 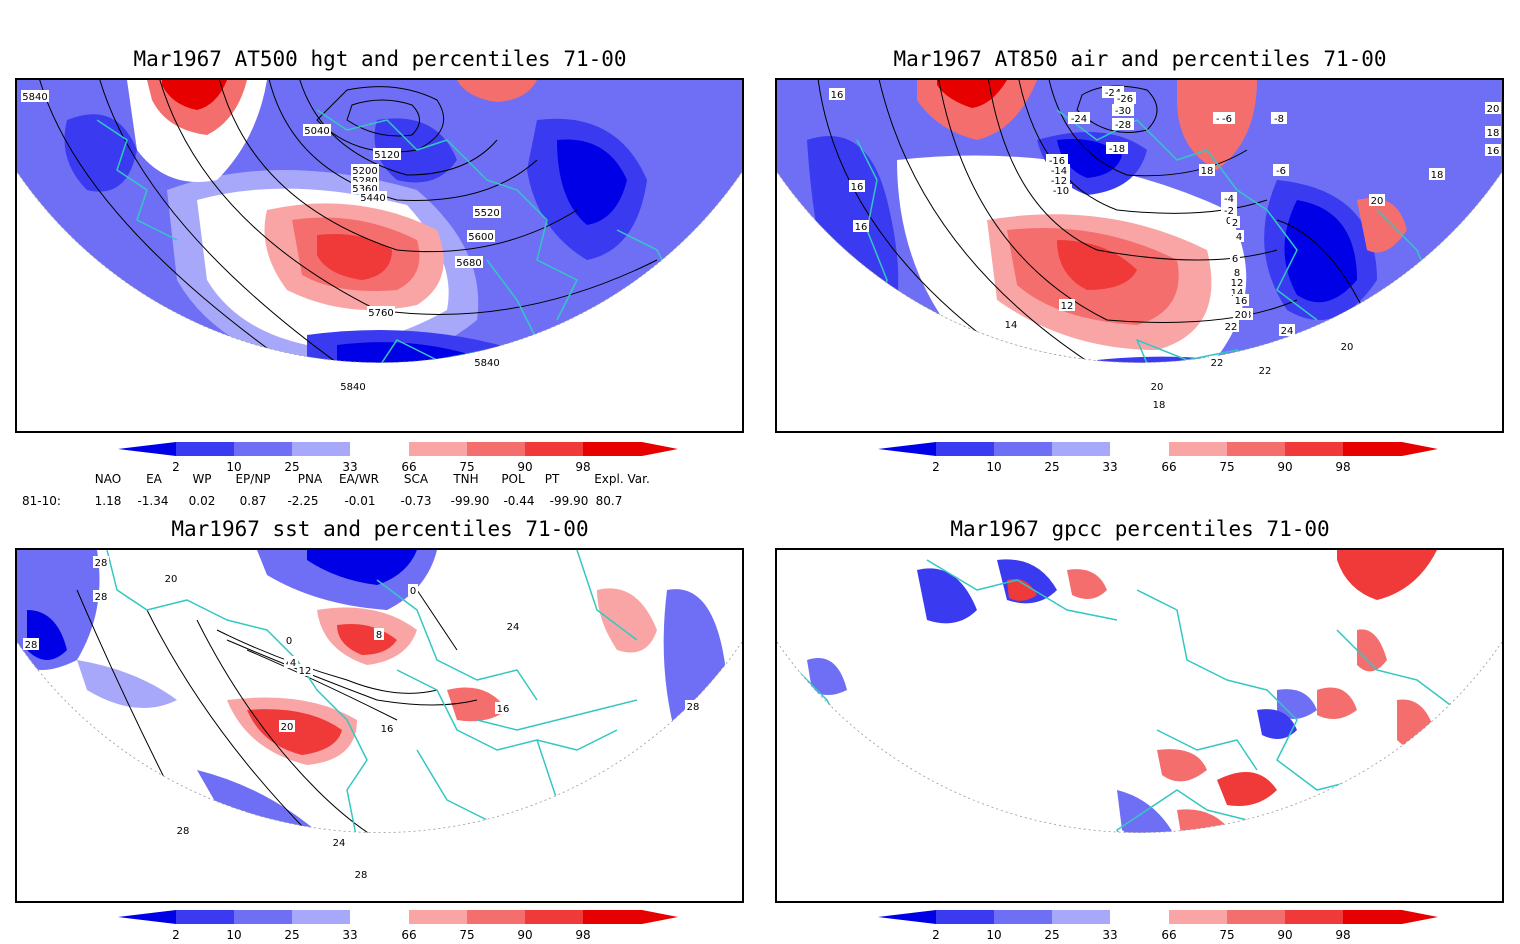 What do you see at coordinates (349, 935) in the screenshot?
I see `colorbar-tick-label: 33` at bounding box center [349, 935].